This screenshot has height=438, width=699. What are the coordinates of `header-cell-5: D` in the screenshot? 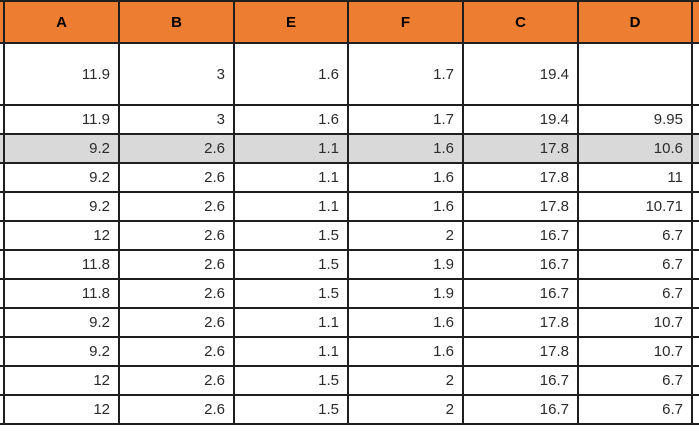 It's located at (635, 22).